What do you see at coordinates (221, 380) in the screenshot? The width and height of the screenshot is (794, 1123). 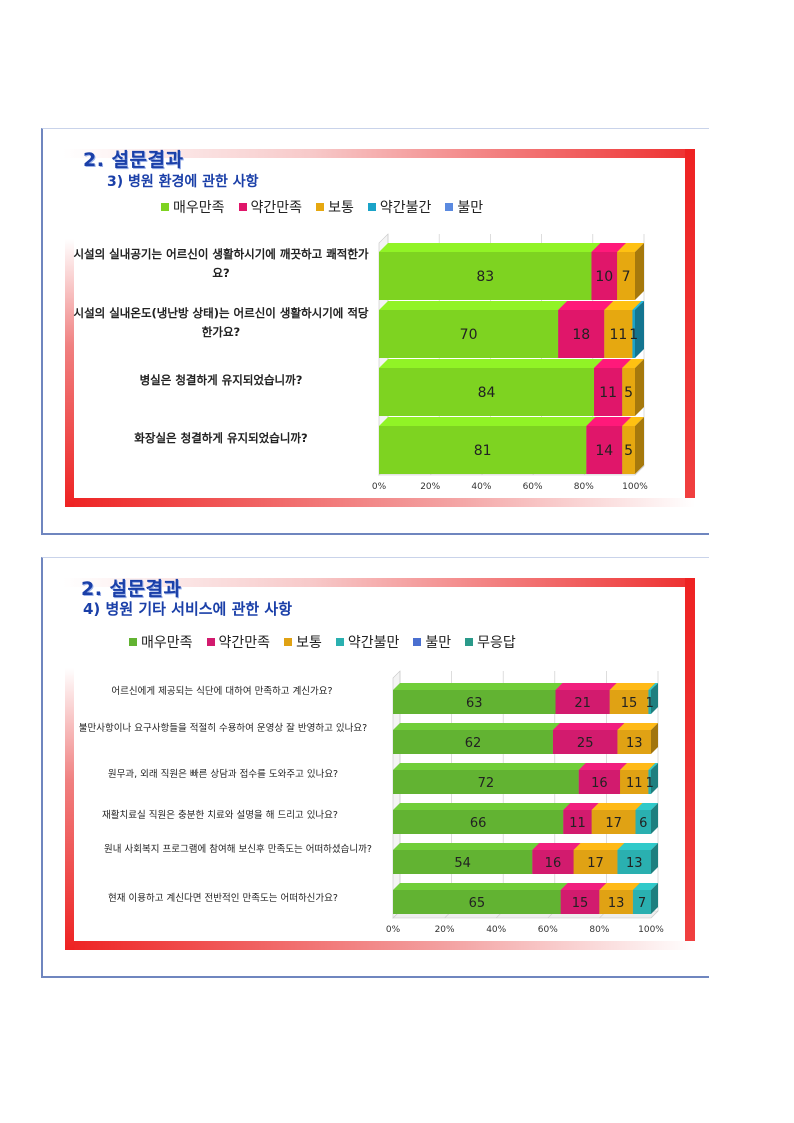 I see `question-label: 병실은 청결하게 유지되었습니까?` at bounding box center [221, 380].